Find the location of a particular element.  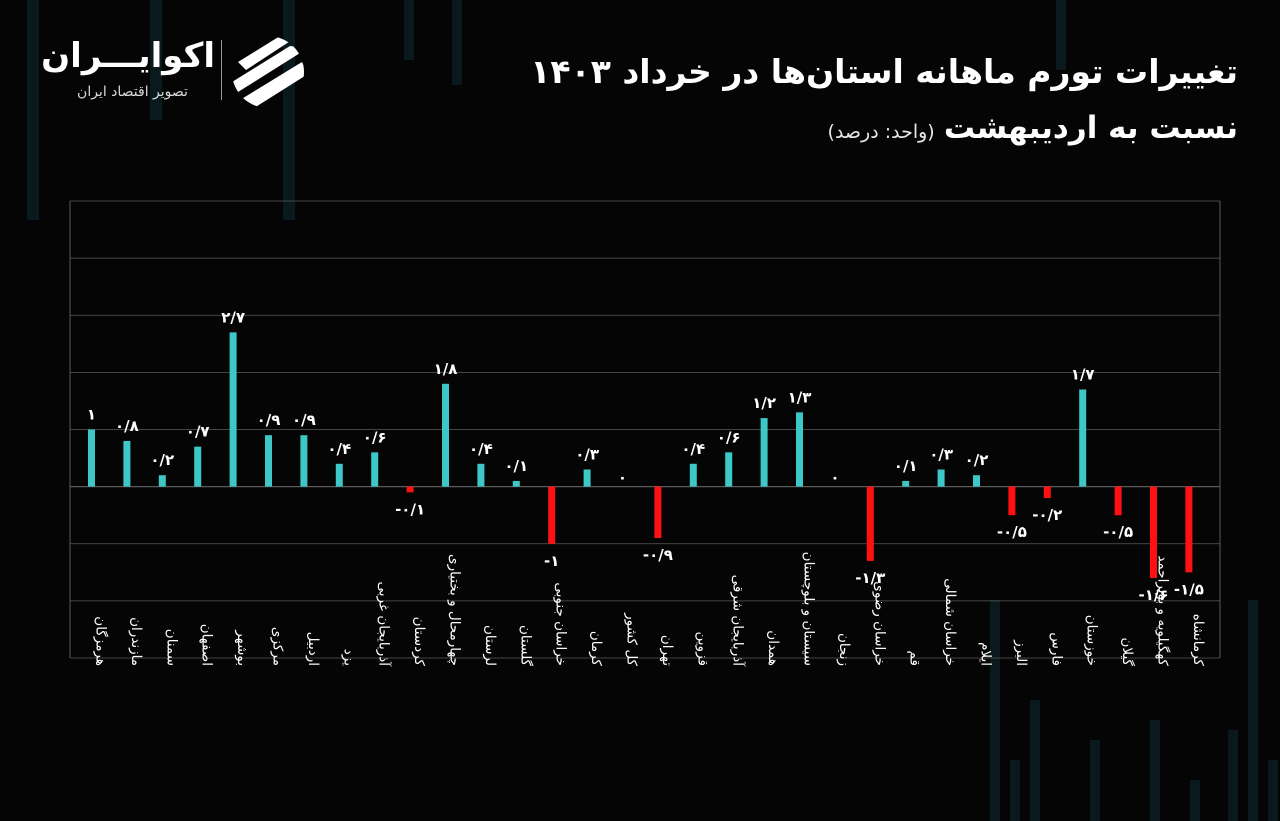

bar-value-label: ۱/۸ is located at coordinates (446, 369).